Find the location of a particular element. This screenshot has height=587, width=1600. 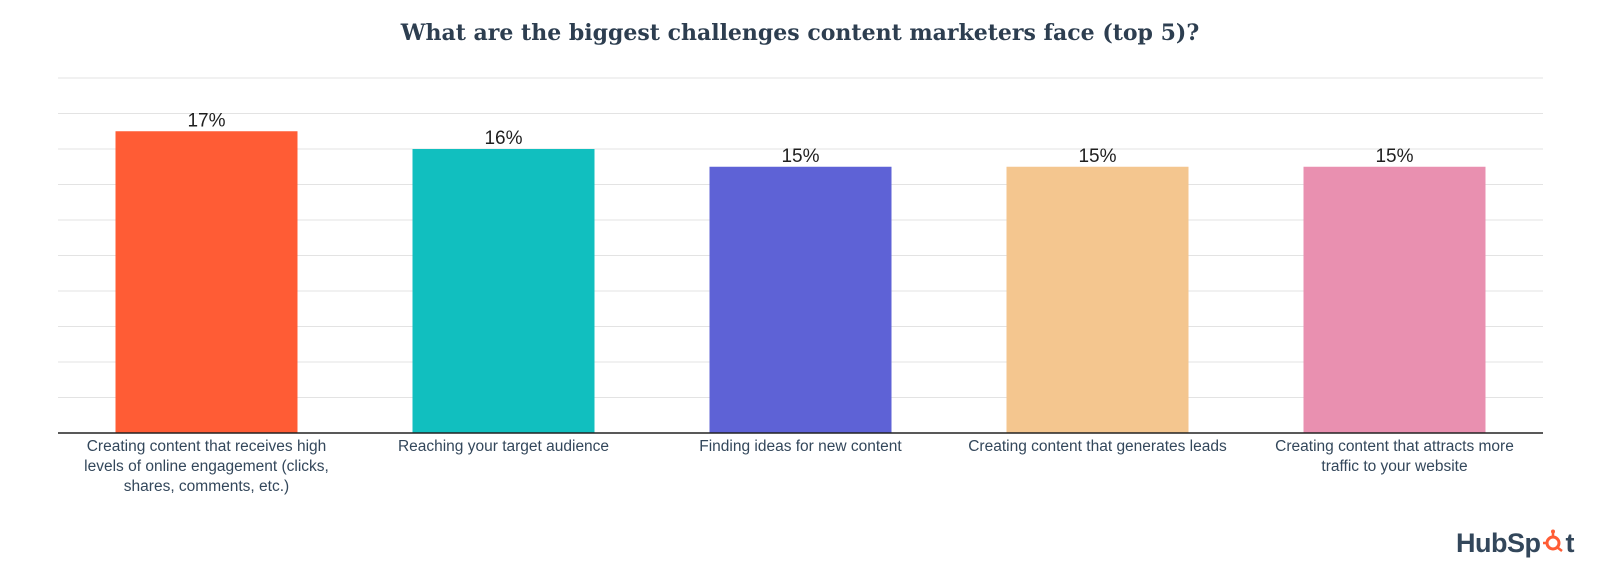

value-labels: 17% 16% 15% 15% 15% is located at coordinates (800, 138).